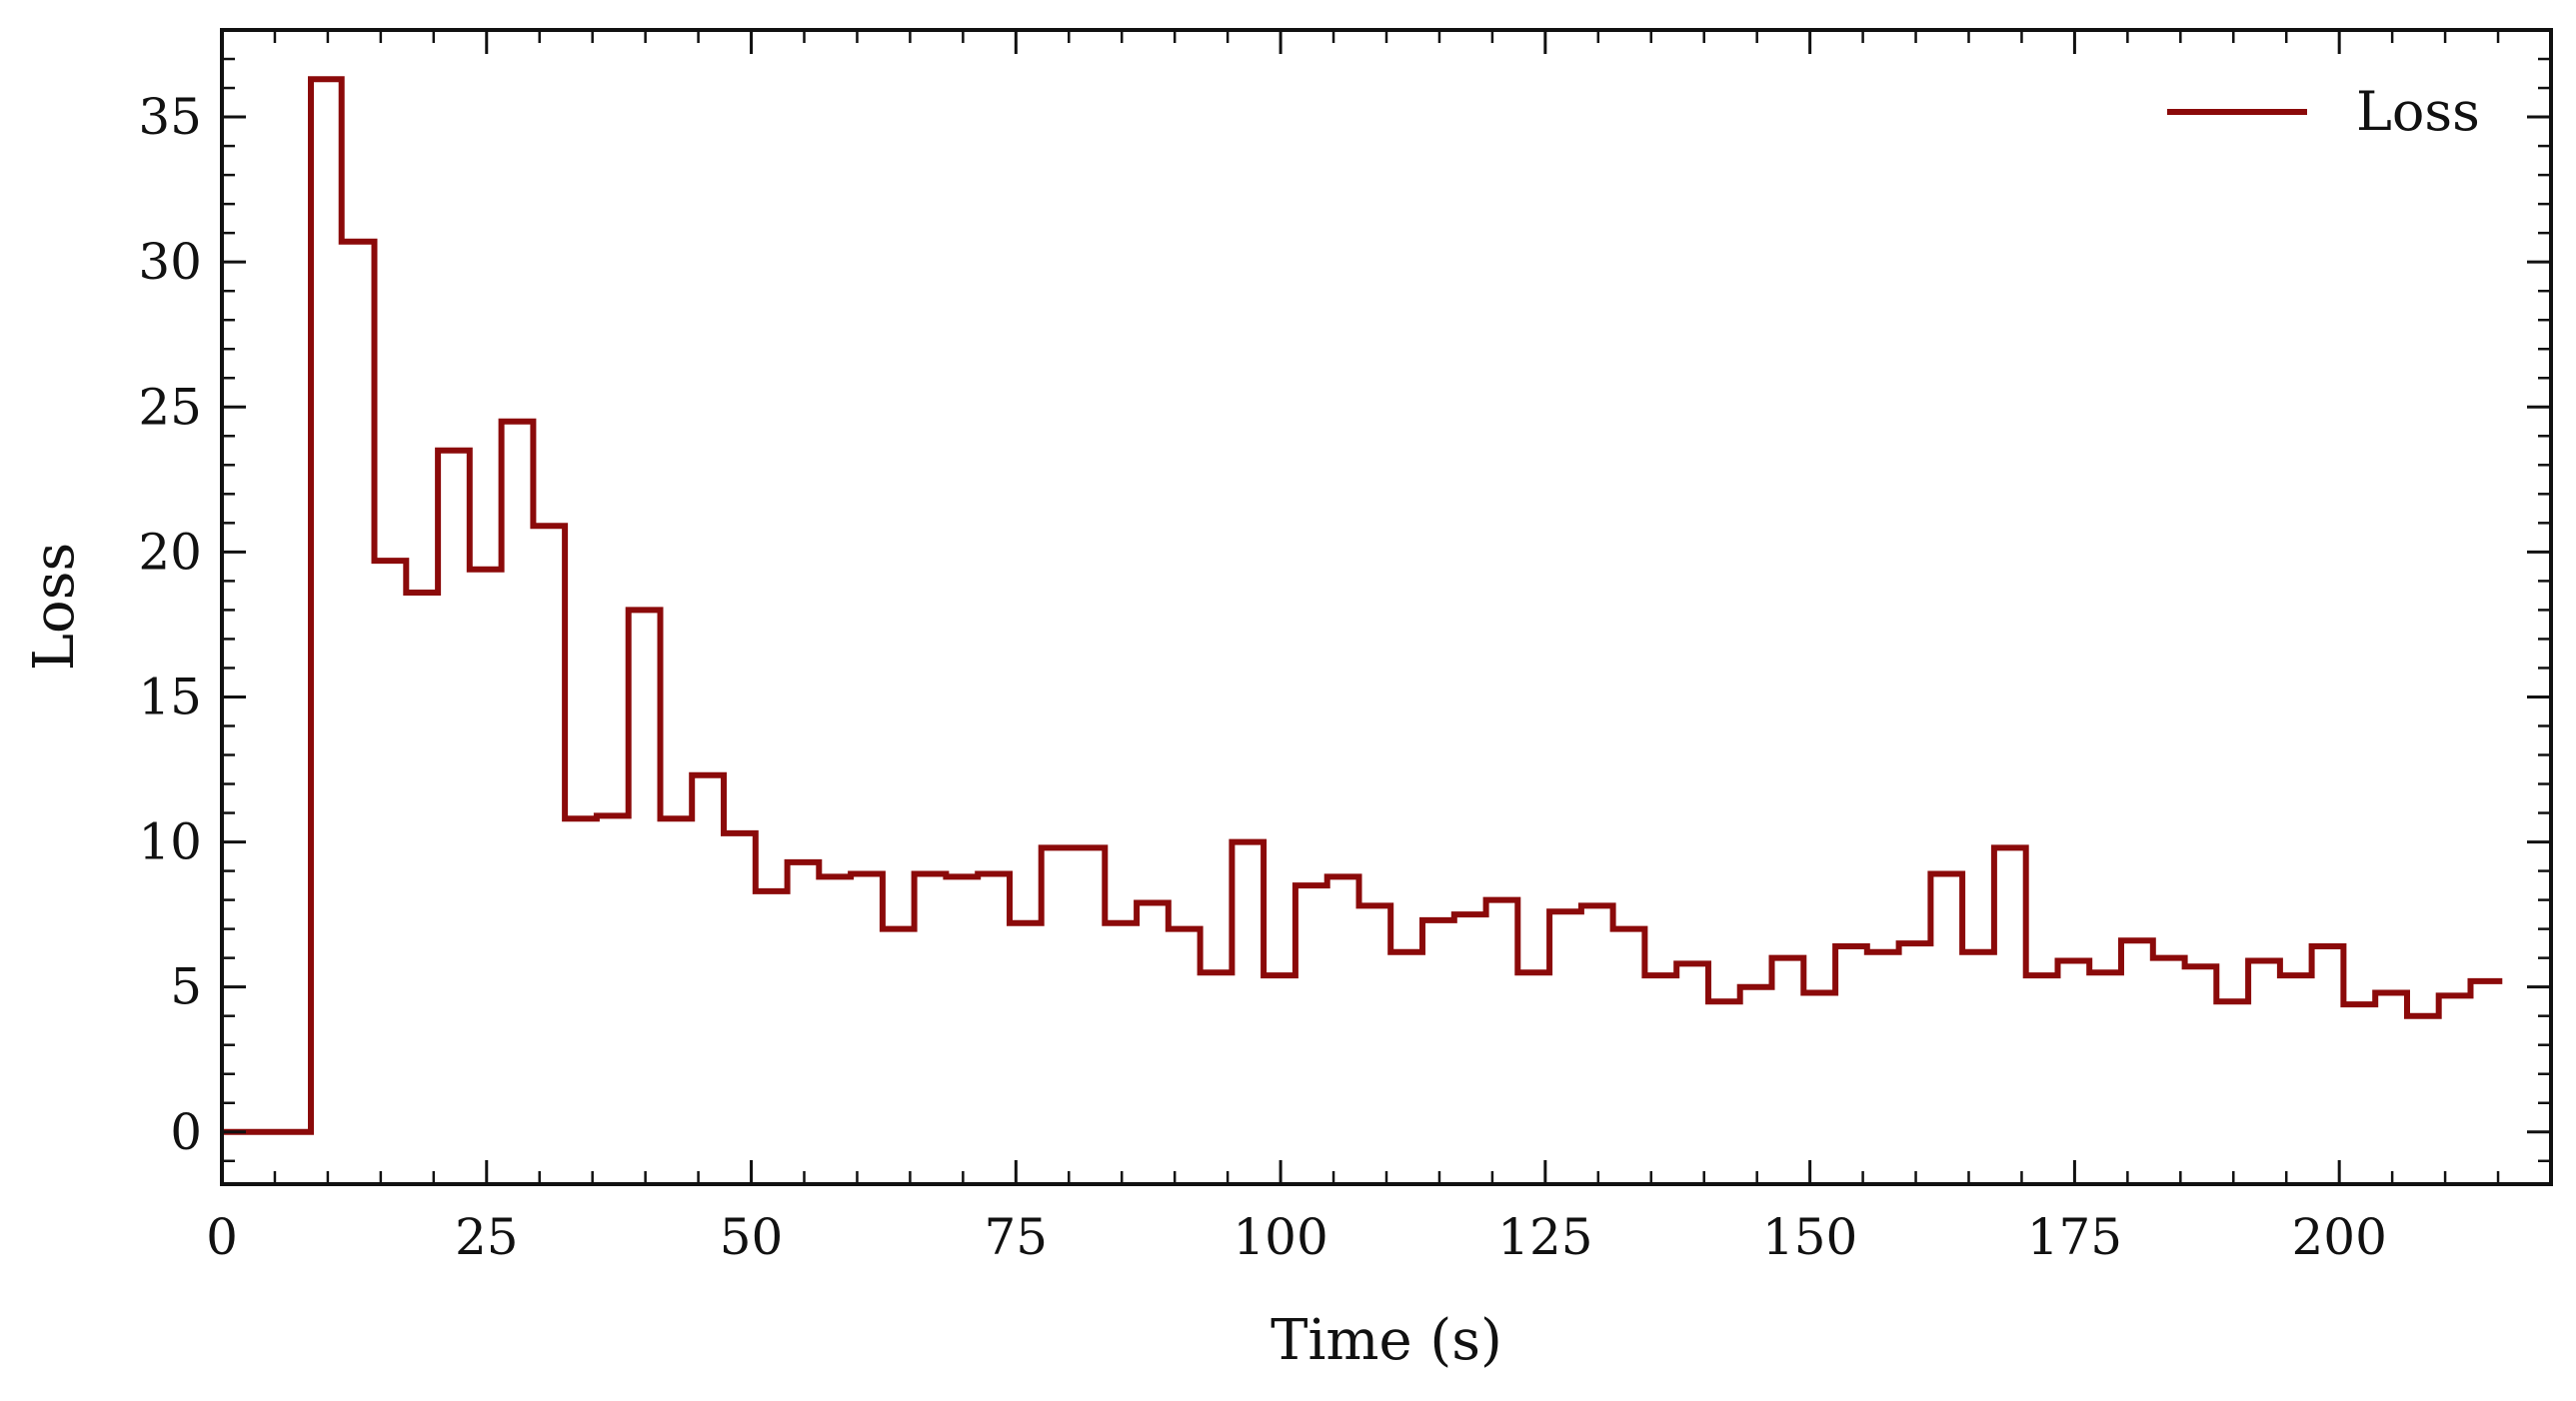 This screenshot has width=2576, height=1401. Describe the element at coordinates (170, 407) in the screenshot. I see `y-tick-label: 25` at that location.